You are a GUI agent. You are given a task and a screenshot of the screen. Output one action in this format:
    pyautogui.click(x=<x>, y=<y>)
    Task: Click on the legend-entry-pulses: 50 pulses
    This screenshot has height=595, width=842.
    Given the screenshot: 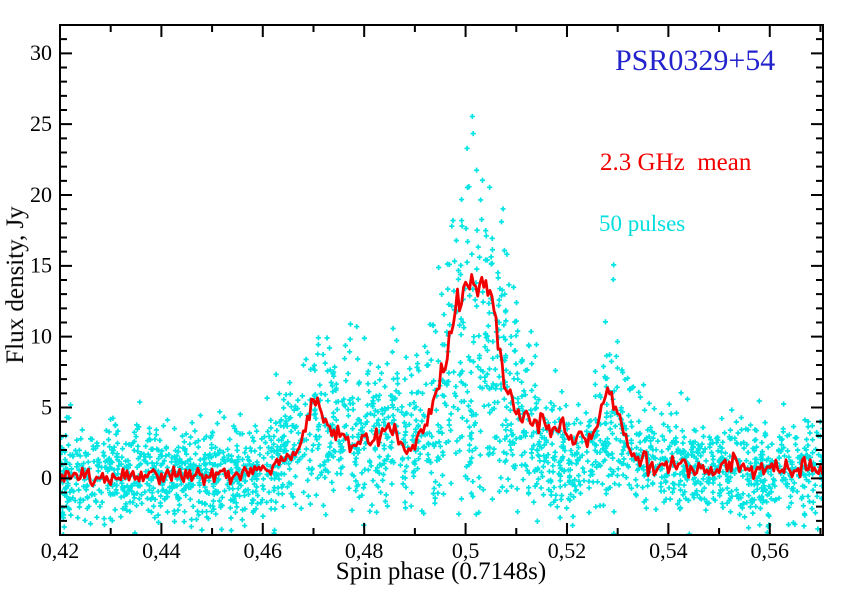 What is the action you would take?
    pyautogui.click(x=642, y=223)
    